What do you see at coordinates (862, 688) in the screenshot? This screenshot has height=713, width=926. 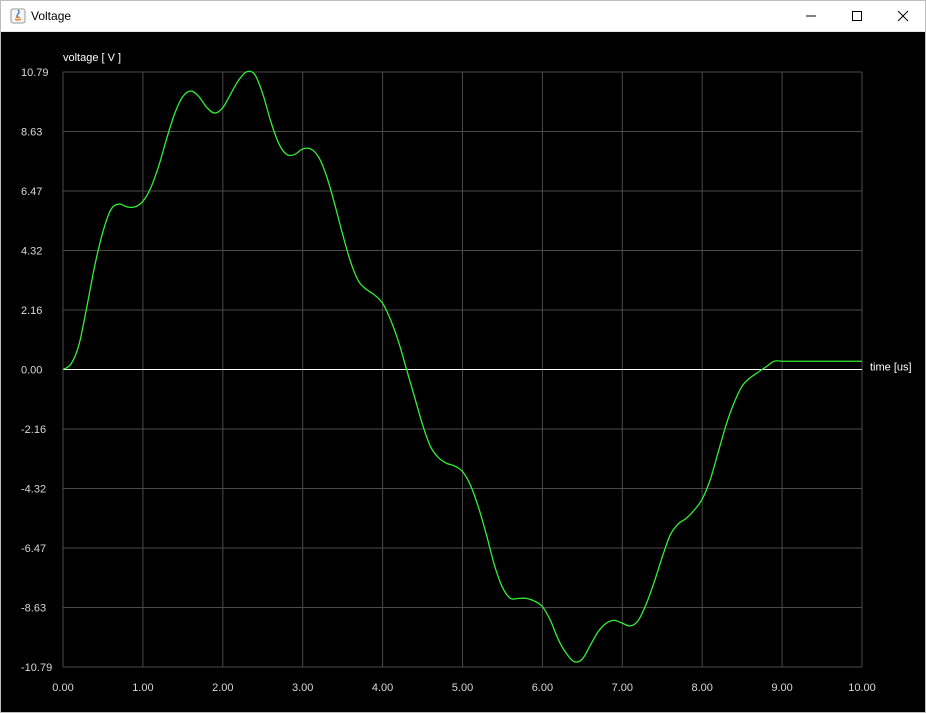 I see `x-tick-label: 10.00` at bounding box center [862, 688].